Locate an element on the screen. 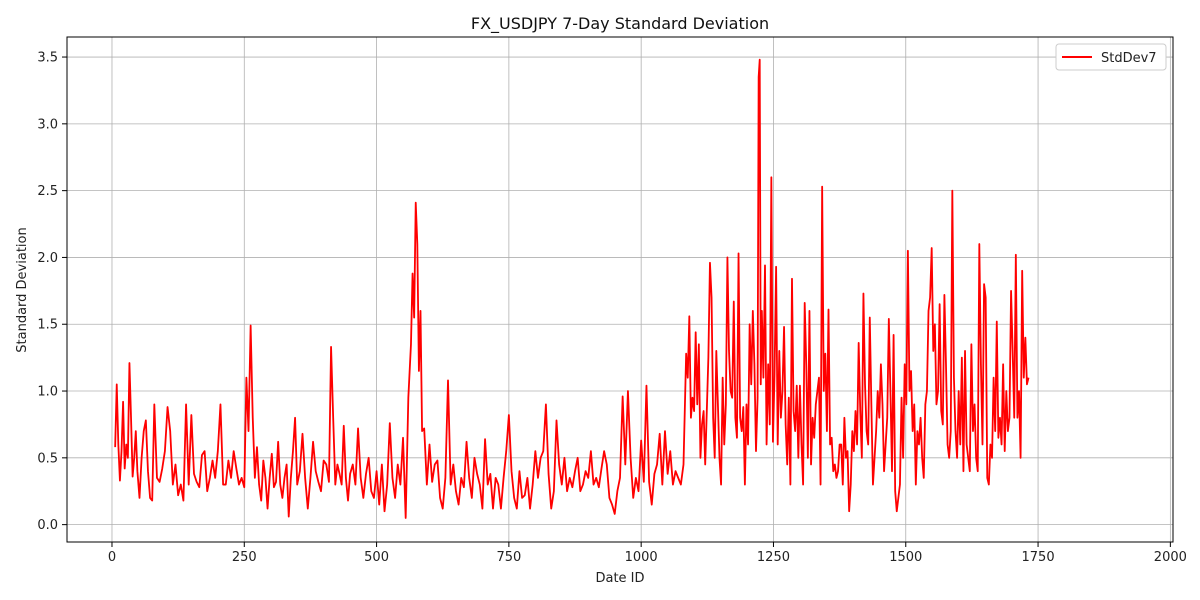 Image resolution: width=1200 pixels, height=600 pixels. x-axis: 0 250 500 750 1000 1250 1500 1750 2000 is located at coordinates (647, 553).